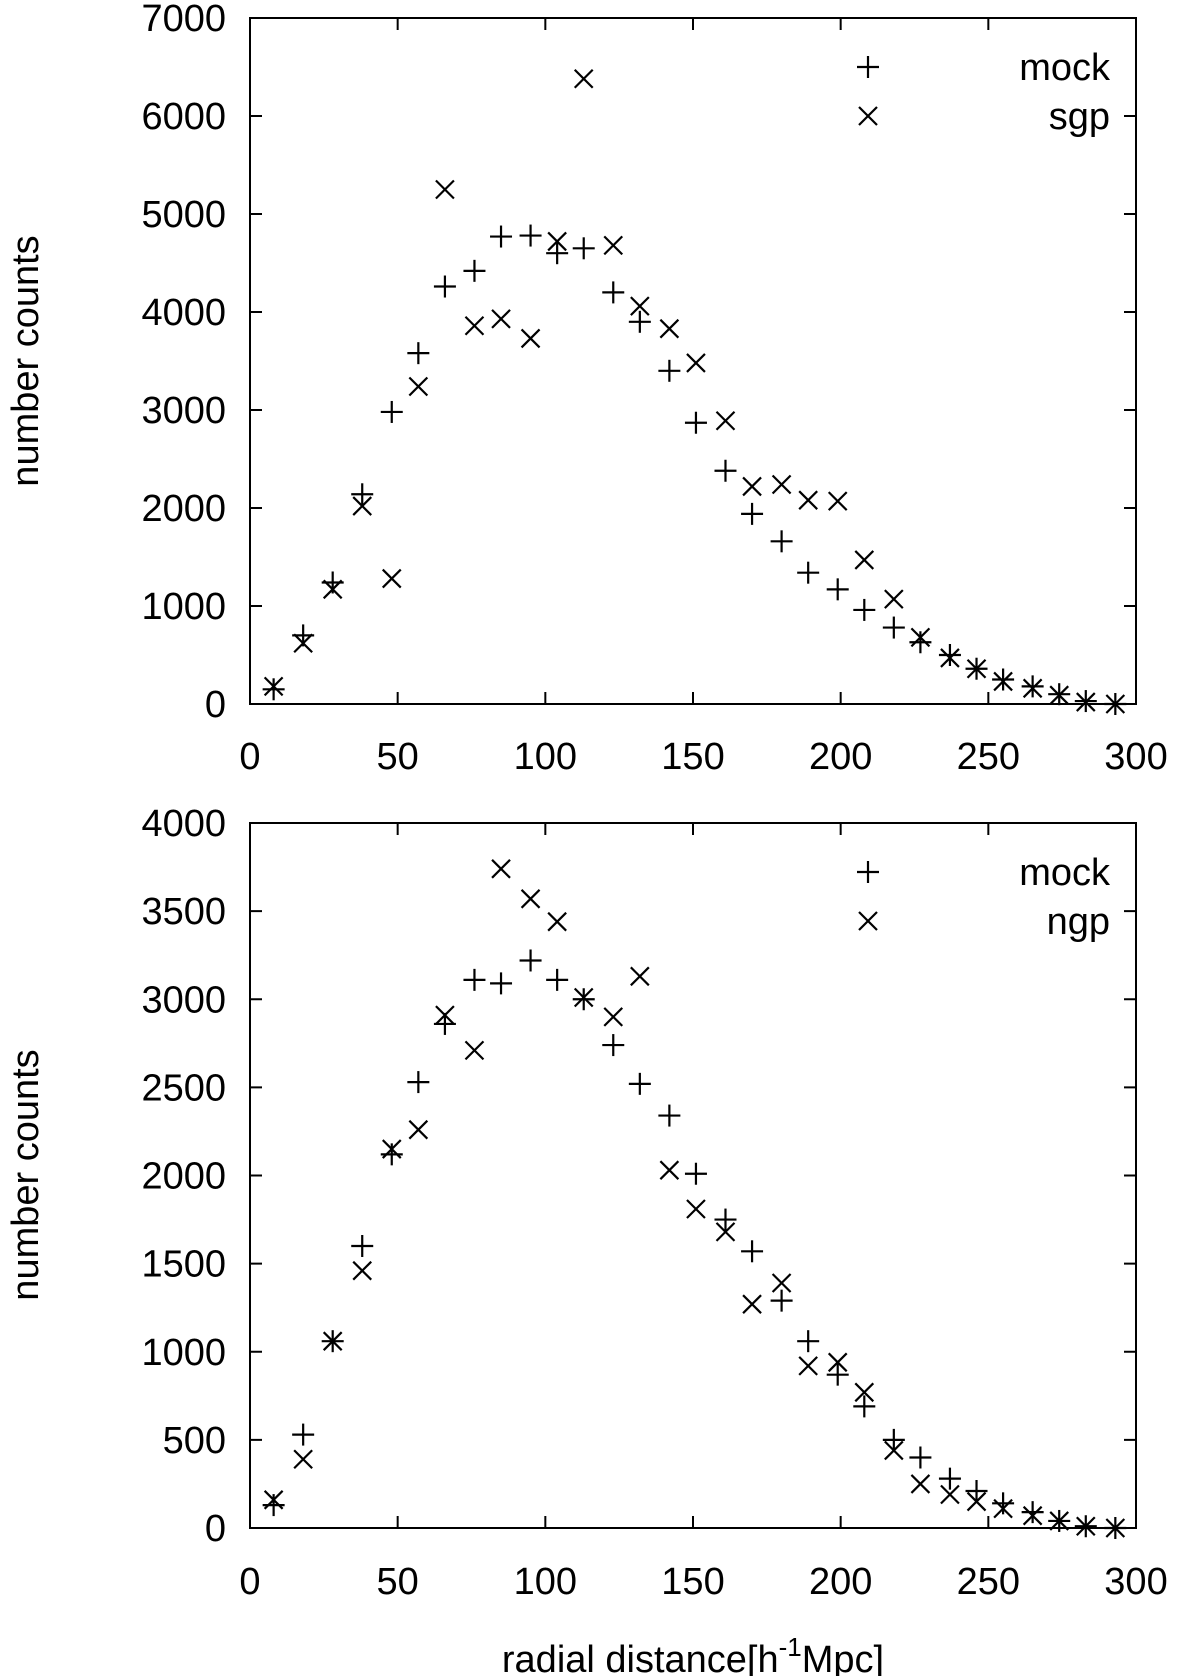 This screenshot has height=1676, width=1184. Describe the element at coordinates (868, 116) in the screenshot. I see `legend-marker-sgp` at that location.